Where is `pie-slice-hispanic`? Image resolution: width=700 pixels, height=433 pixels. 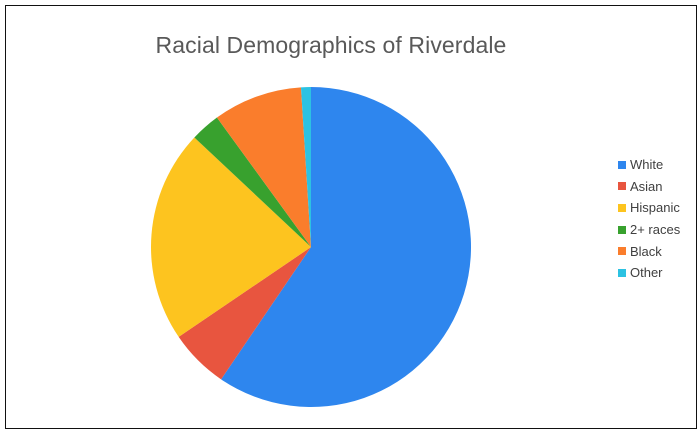
pie-slice-hispanic is located at coordinates (231, 237).